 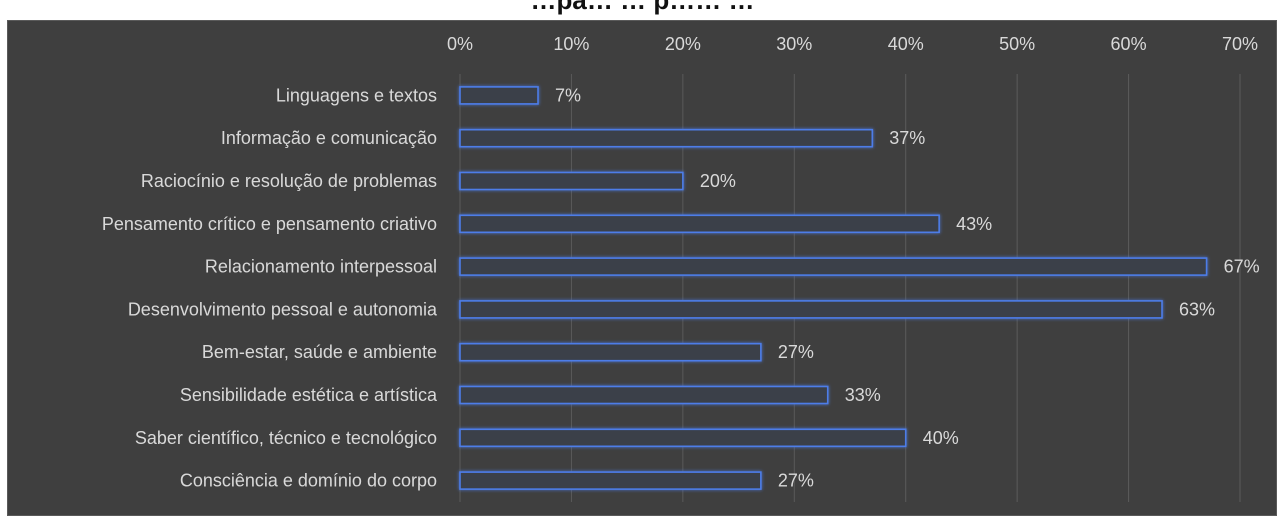 I want to click on data-label: 63%, so click(x=1197, y=309).